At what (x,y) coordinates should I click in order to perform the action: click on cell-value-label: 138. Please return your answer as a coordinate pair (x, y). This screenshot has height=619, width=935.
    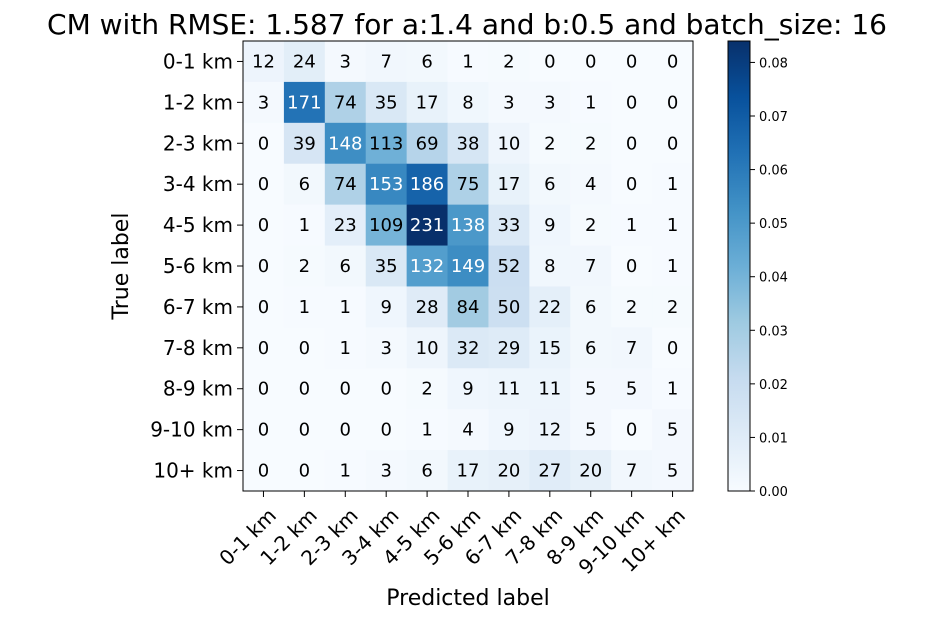
    Looking at the image, I should click on (468, 225).